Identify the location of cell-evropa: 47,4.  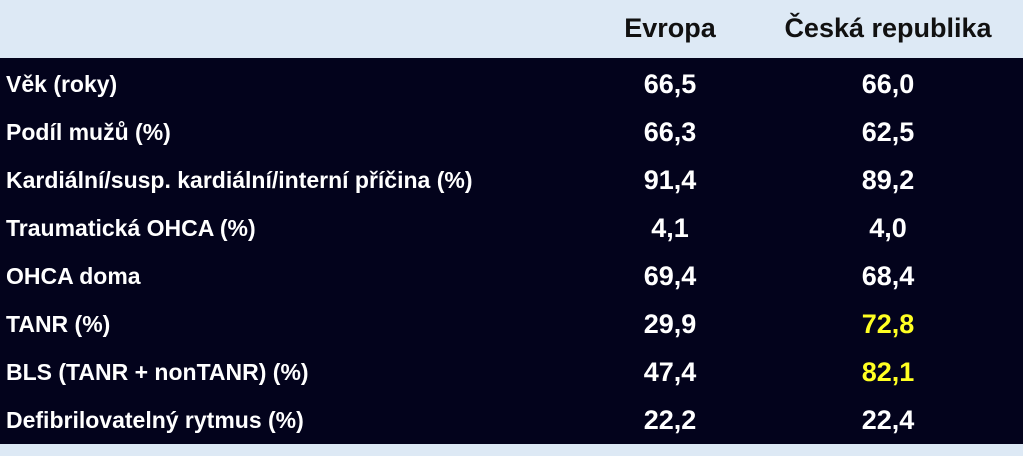
(670, 372).